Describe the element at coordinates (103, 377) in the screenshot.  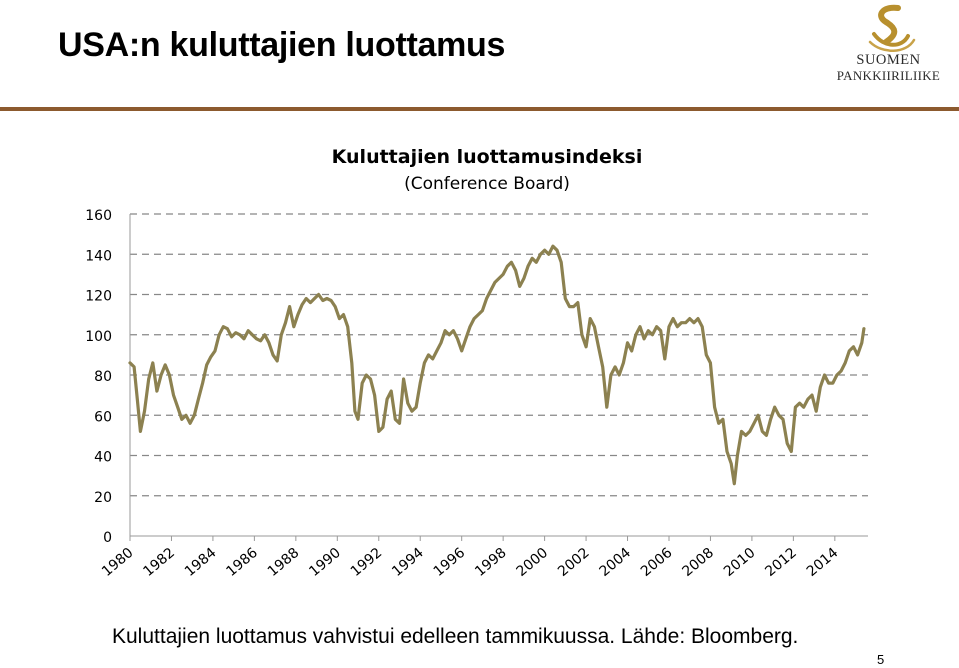
I see `y-tick-label: 80` at that location.